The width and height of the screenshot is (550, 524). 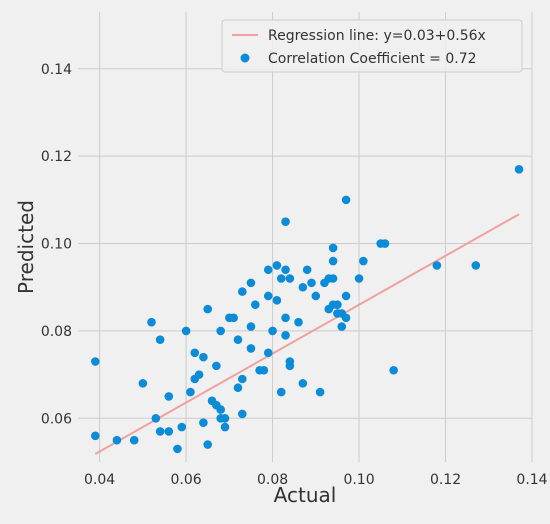 What do you see at coordinates (56, 332) in the screenshot?
I see `y-tick-label: 0.08` at bounding box center [56, 332].